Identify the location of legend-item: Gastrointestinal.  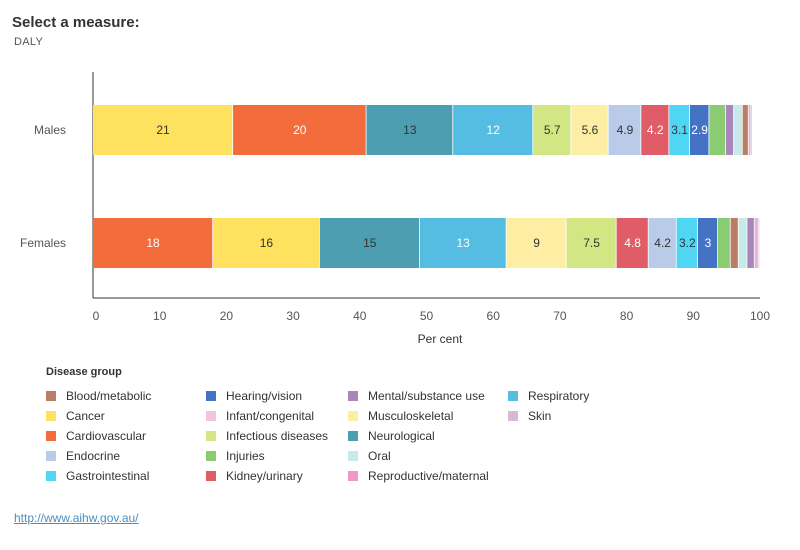
(126, 476).